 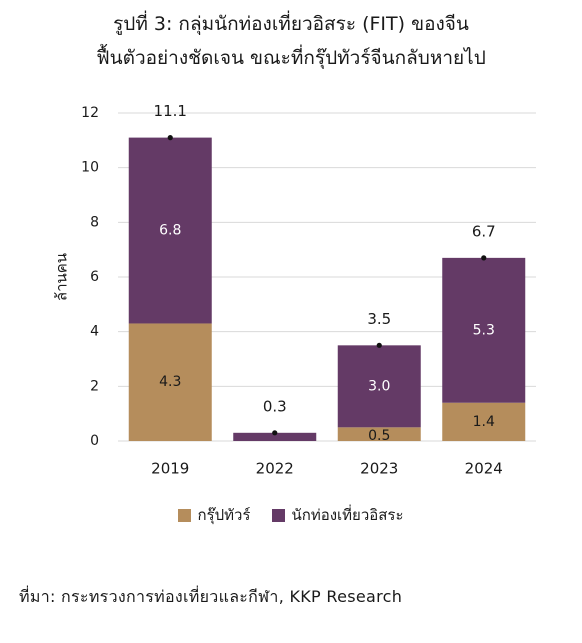 I want to click on total-marker-2019, so click(x=170, y=138).